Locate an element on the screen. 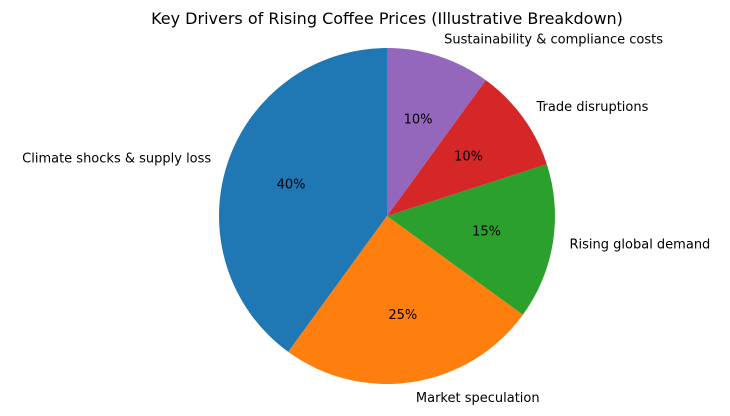 This screenshot has height=416, width=730. pie-slice-rising-global-demand is located at coordinates (471, 239).